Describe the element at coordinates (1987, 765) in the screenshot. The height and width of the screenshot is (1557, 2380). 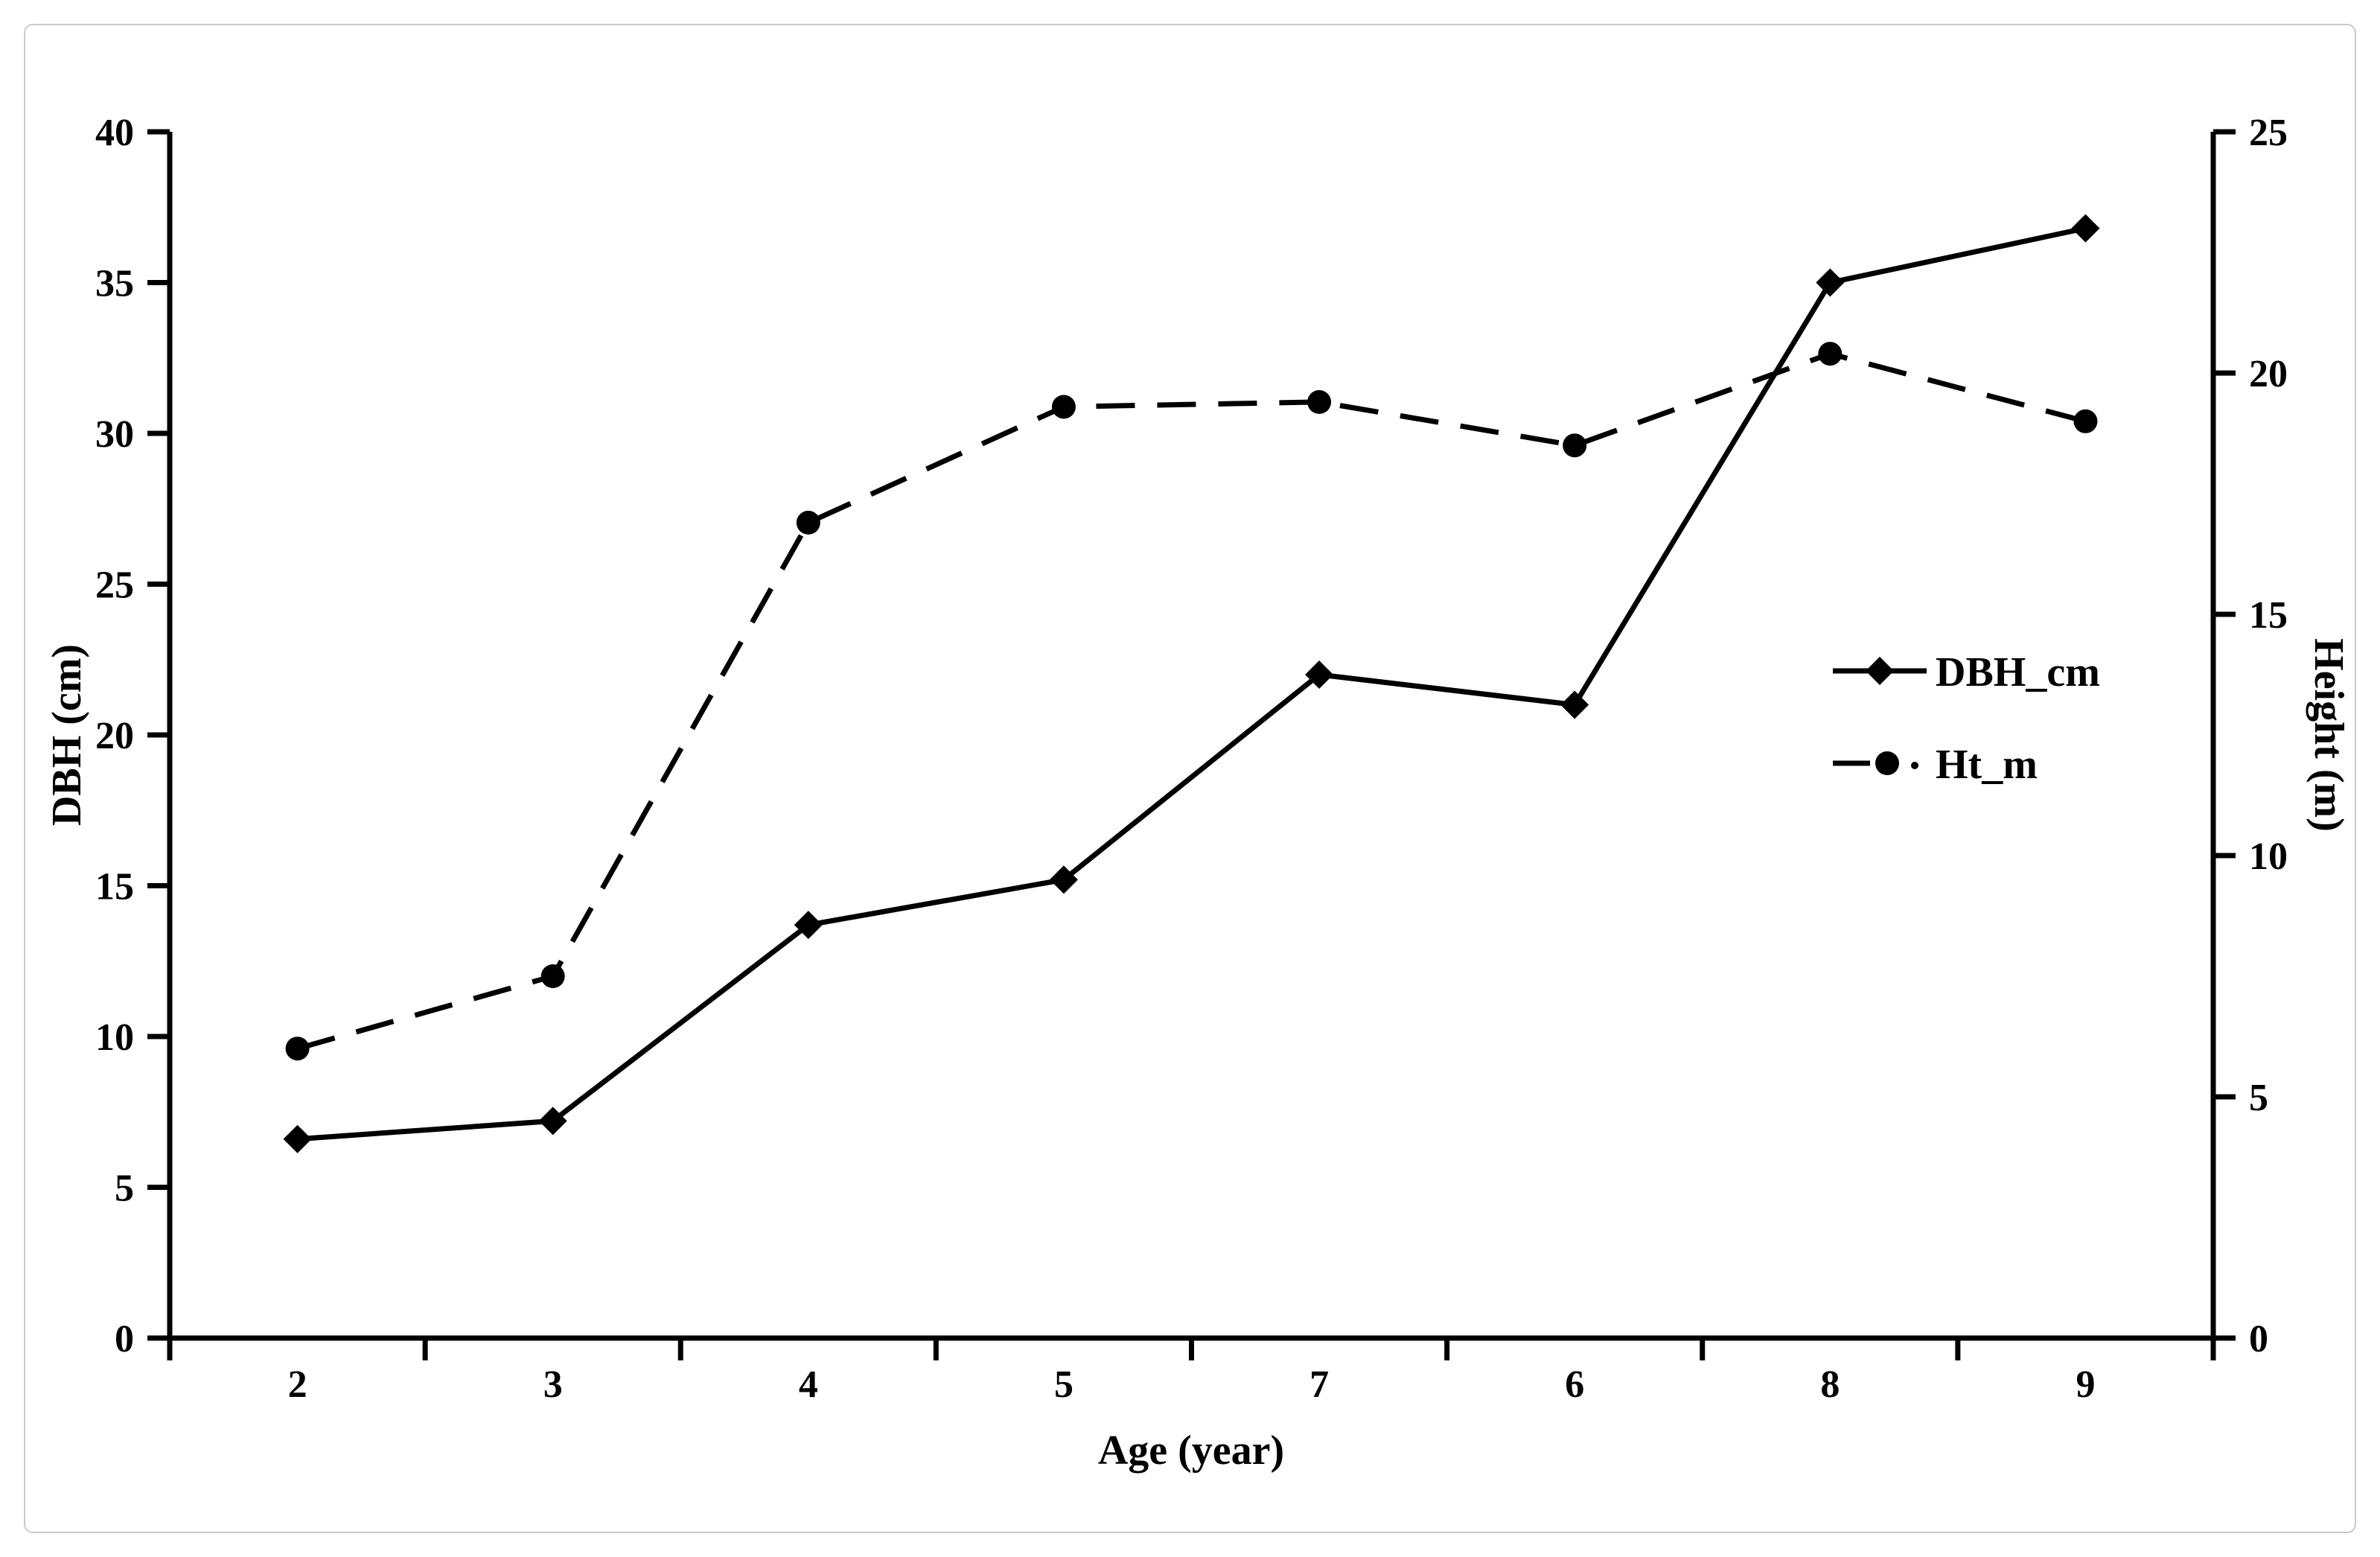
I see `legend-label-ht: Ht_m` at that location.